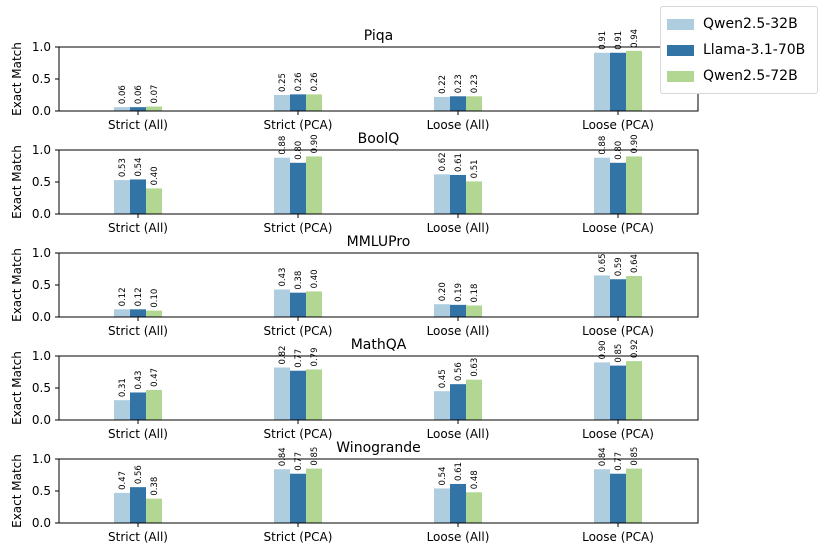 Image resolution: width=830 pixels, height=557 pixels. Describe the element at coordinates (443, 291) in the screenshot. I see `bar-value-label: 0.20` at that location.